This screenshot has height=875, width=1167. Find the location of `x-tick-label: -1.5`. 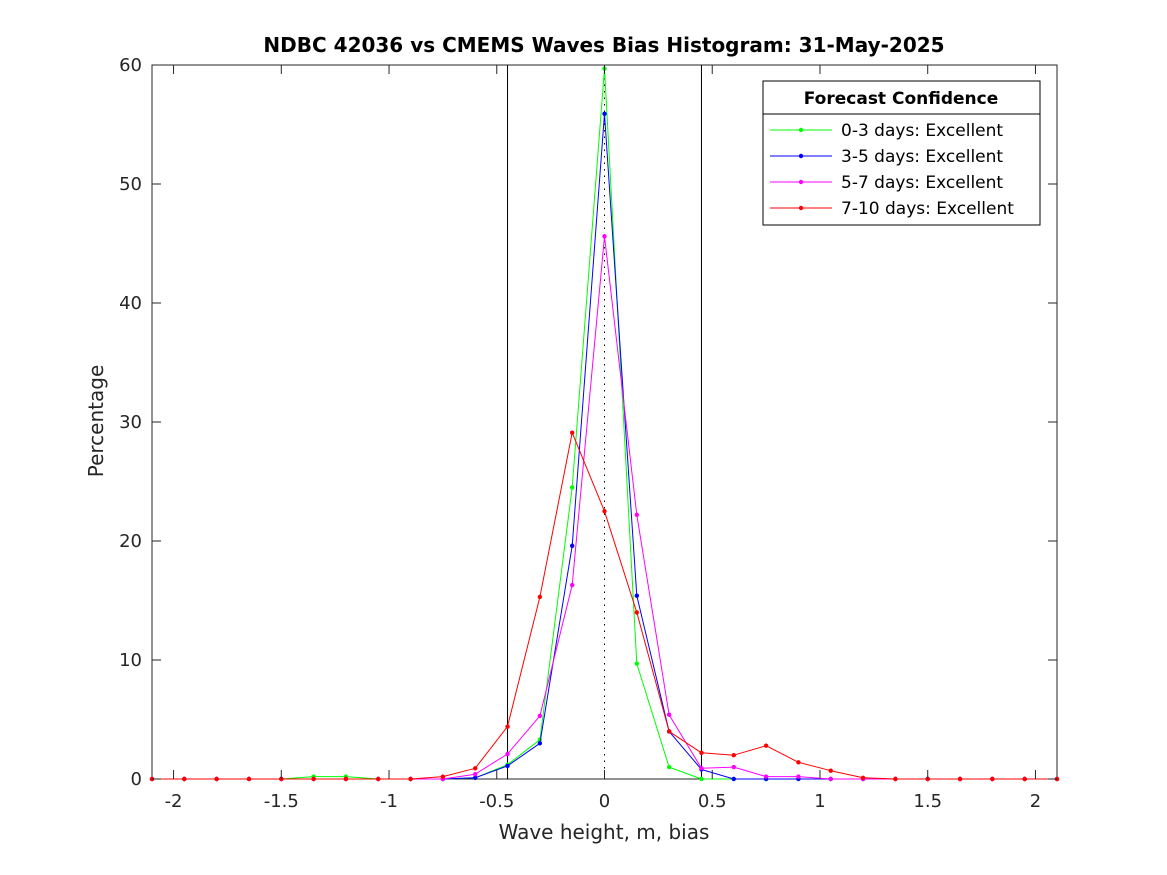

x-tick-label: -1.5 is located at coordinates (281, 801).